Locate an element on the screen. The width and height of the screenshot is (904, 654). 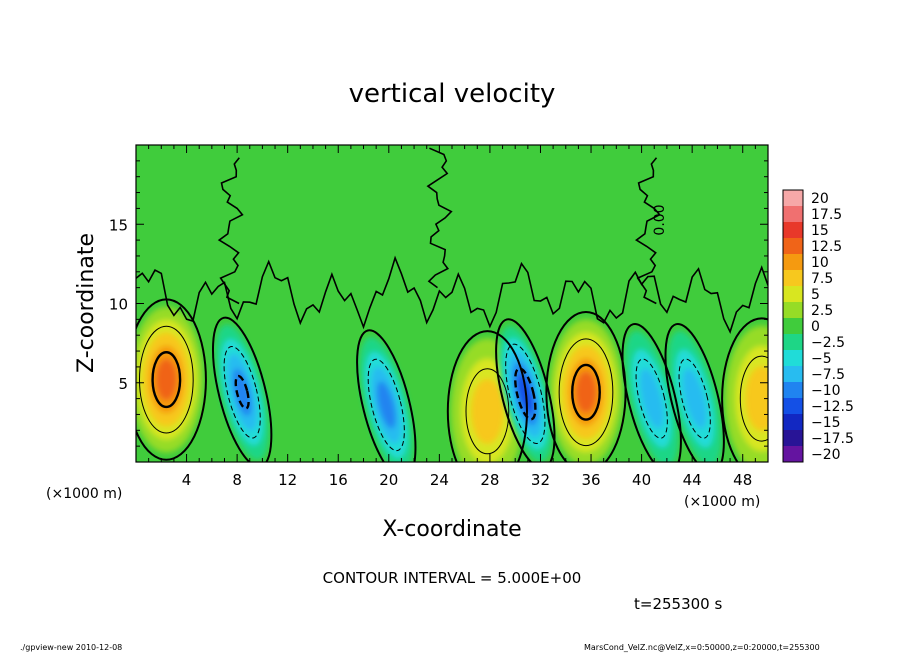
contour-label: 0.00 is located at coordinates (660, 219).